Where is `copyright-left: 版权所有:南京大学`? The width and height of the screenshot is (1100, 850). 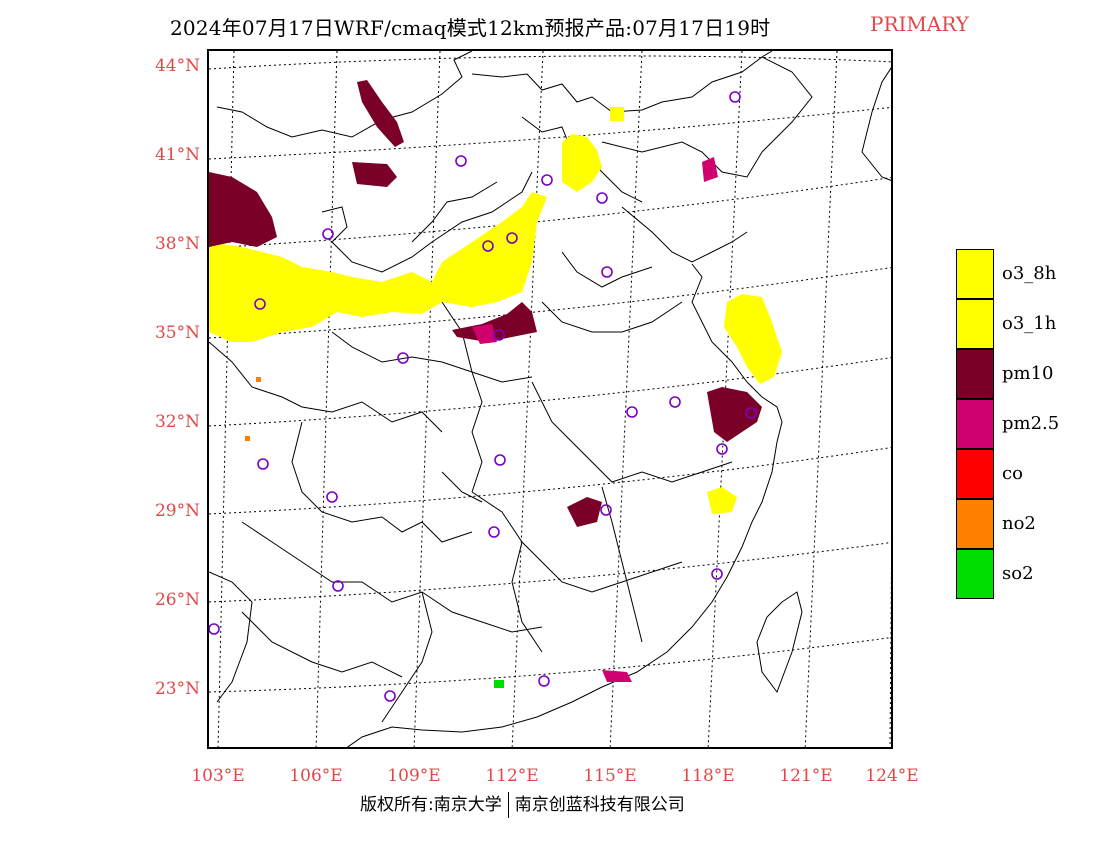
copyright-left: 版权所有:南京大学 is located at coordinates (431, 805).